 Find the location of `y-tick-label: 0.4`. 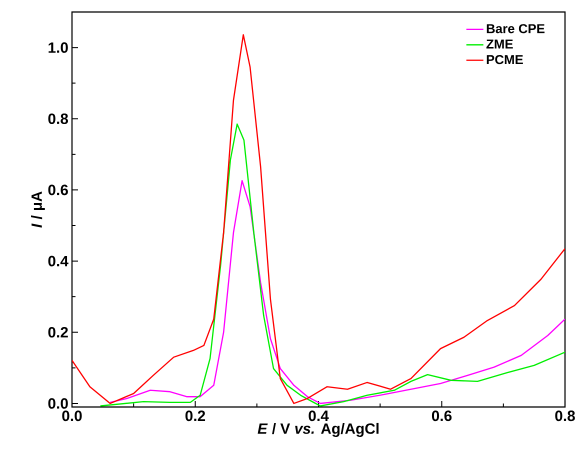

y-tick-label: 0.4 is located at coordinates (58, 261).